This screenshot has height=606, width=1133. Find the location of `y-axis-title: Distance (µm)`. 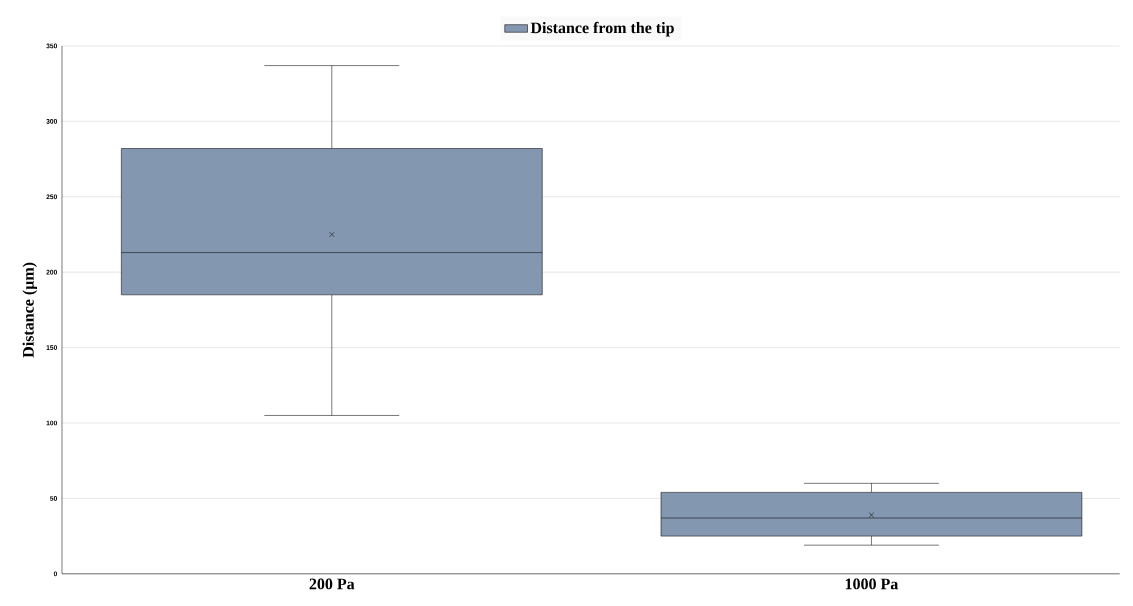

y-axis-title: Distance (µm) is located at coordinates (30, 310).